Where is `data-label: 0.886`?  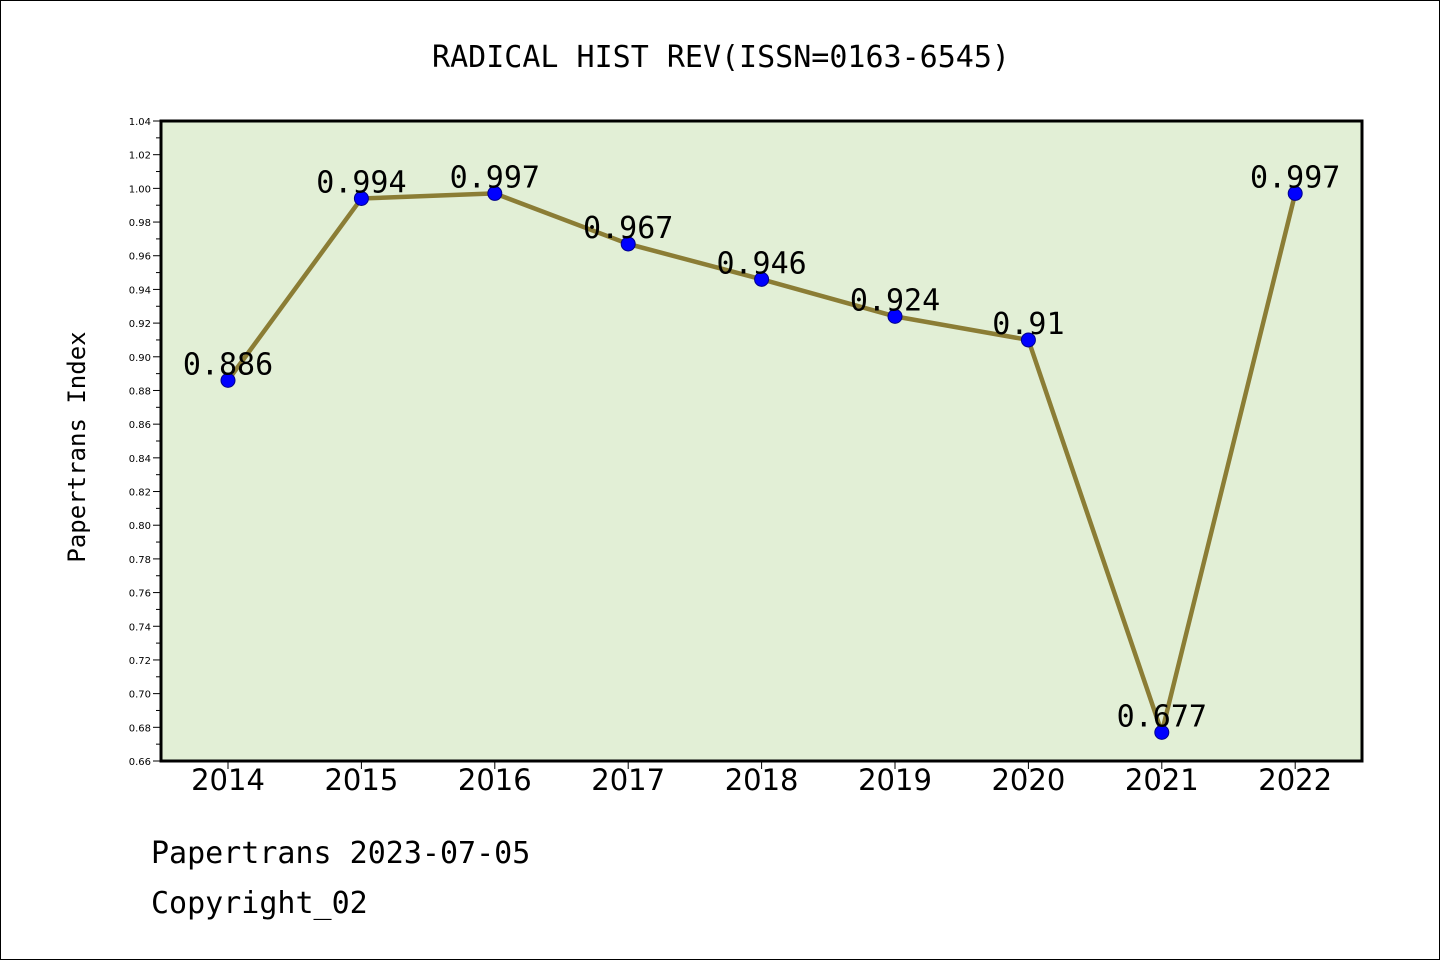
data-label: 0.886 is located at coordinates (228, 364).